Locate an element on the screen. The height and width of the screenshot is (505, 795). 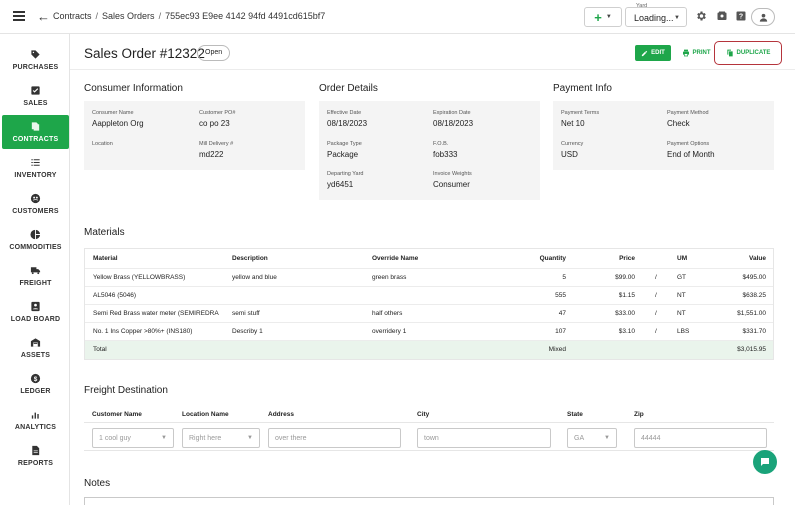
fob-field: F.O.B. fob333 is located at coordinates (445, 150).